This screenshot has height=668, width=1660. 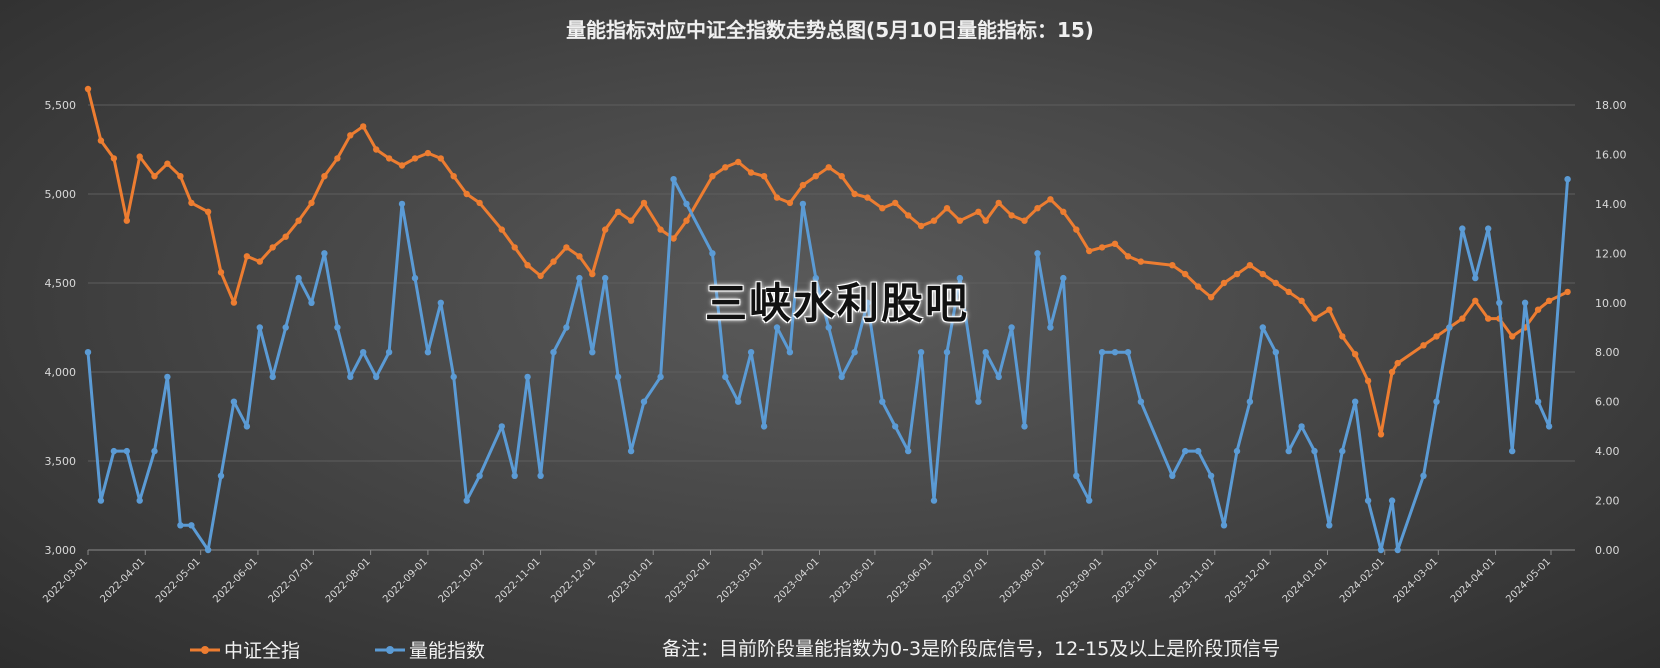 I want to click on legend-item-volume-index: 量能指数, so click(x=430, y=649).